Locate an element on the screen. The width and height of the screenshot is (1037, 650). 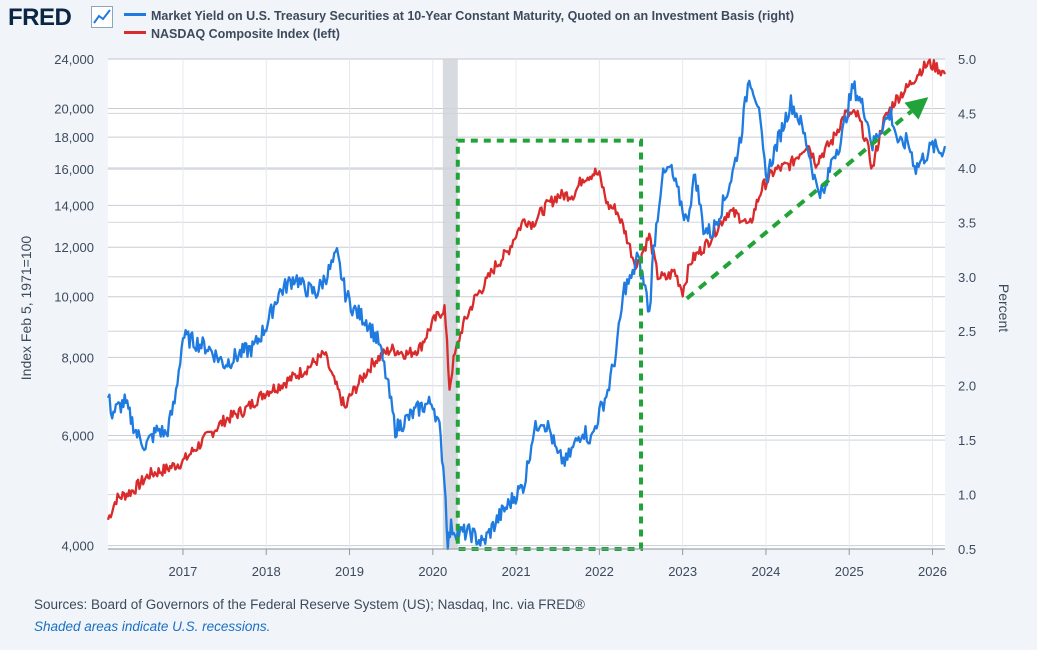
right-tick-label: 2.0 is located at coordinates (967, 386).